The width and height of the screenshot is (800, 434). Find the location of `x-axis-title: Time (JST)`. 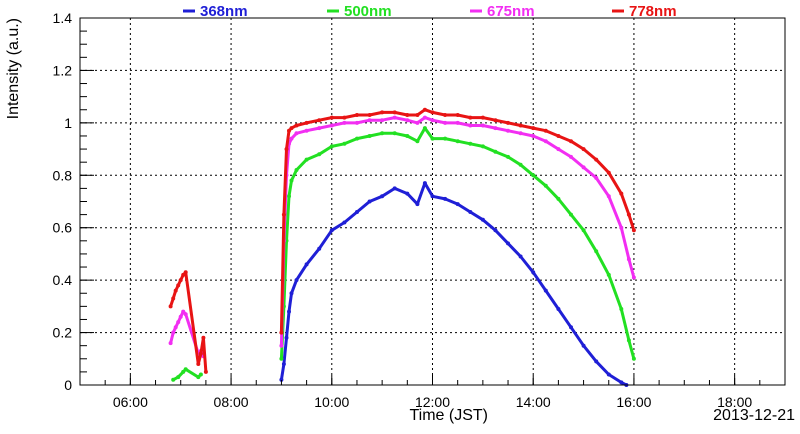

x-axis-title: Time (JST) is located at coordinates (448, 415).